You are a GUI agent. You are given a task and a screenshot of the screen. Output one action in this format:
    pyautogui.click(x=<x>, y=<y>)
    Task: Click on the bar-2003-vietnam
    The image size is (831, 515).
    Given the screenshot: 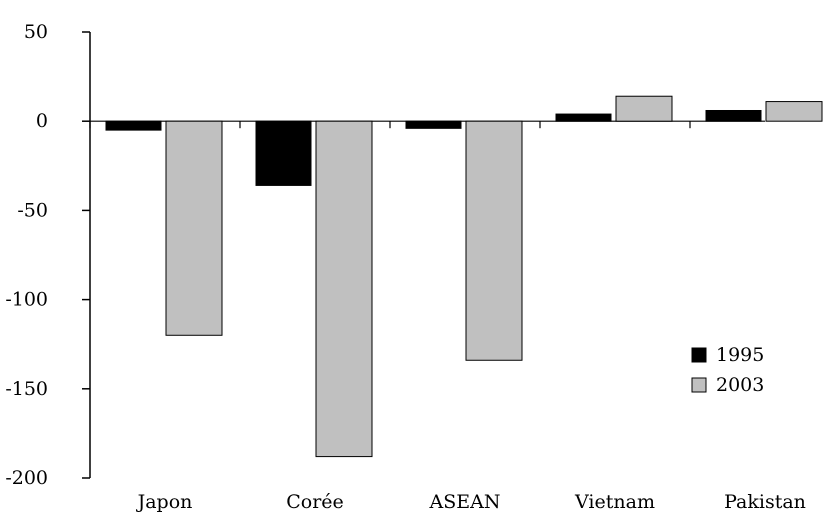 What is the action you would take?
    pyautogui.click(x=644, y=108)
    